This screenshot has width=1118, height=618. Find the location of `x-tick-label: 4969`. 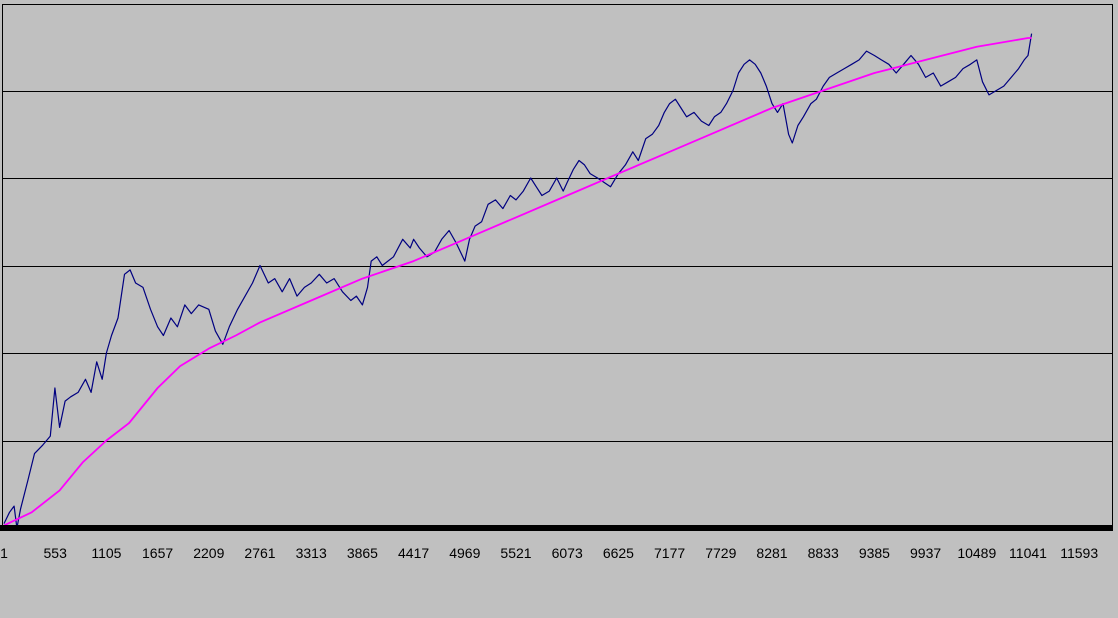

x-tick-label: 4969 is located at coordinates (464, 553).